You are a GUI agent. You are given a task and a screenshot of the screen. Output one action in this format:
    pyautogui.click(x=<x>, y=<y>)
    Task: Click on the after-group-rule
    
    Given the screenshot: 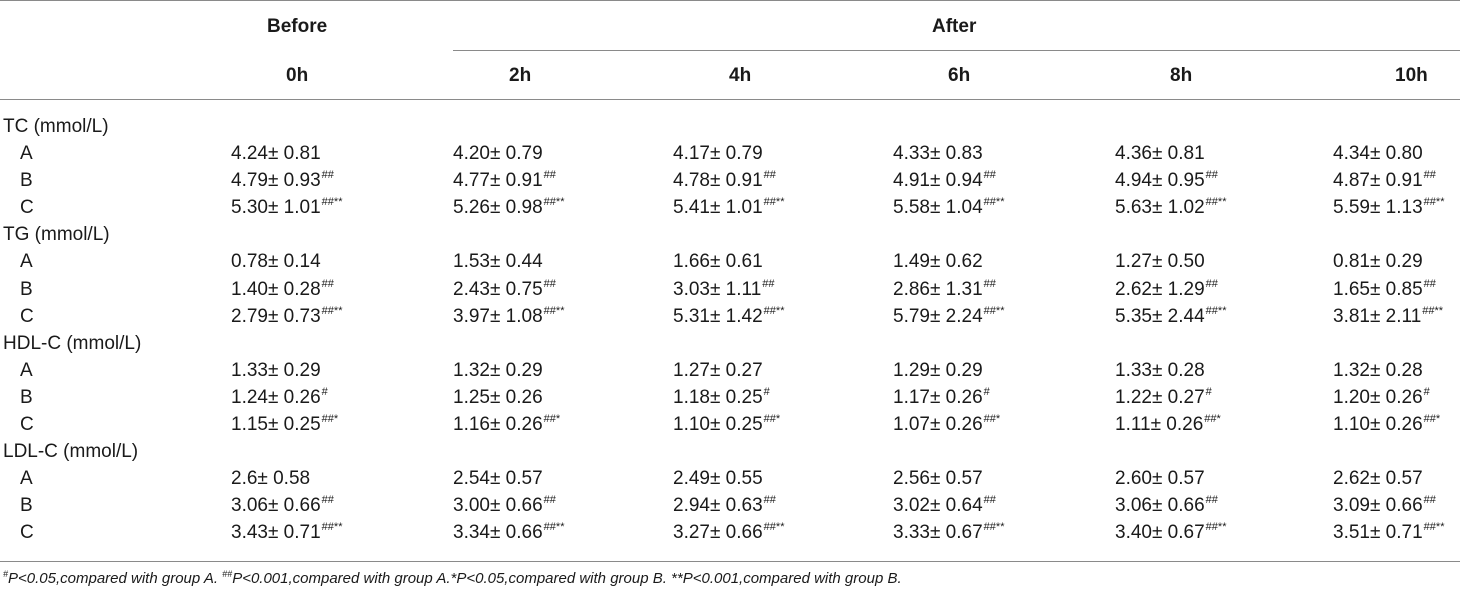 What is the action you would take?
    pyautogui.click(x=956, y=50)
    